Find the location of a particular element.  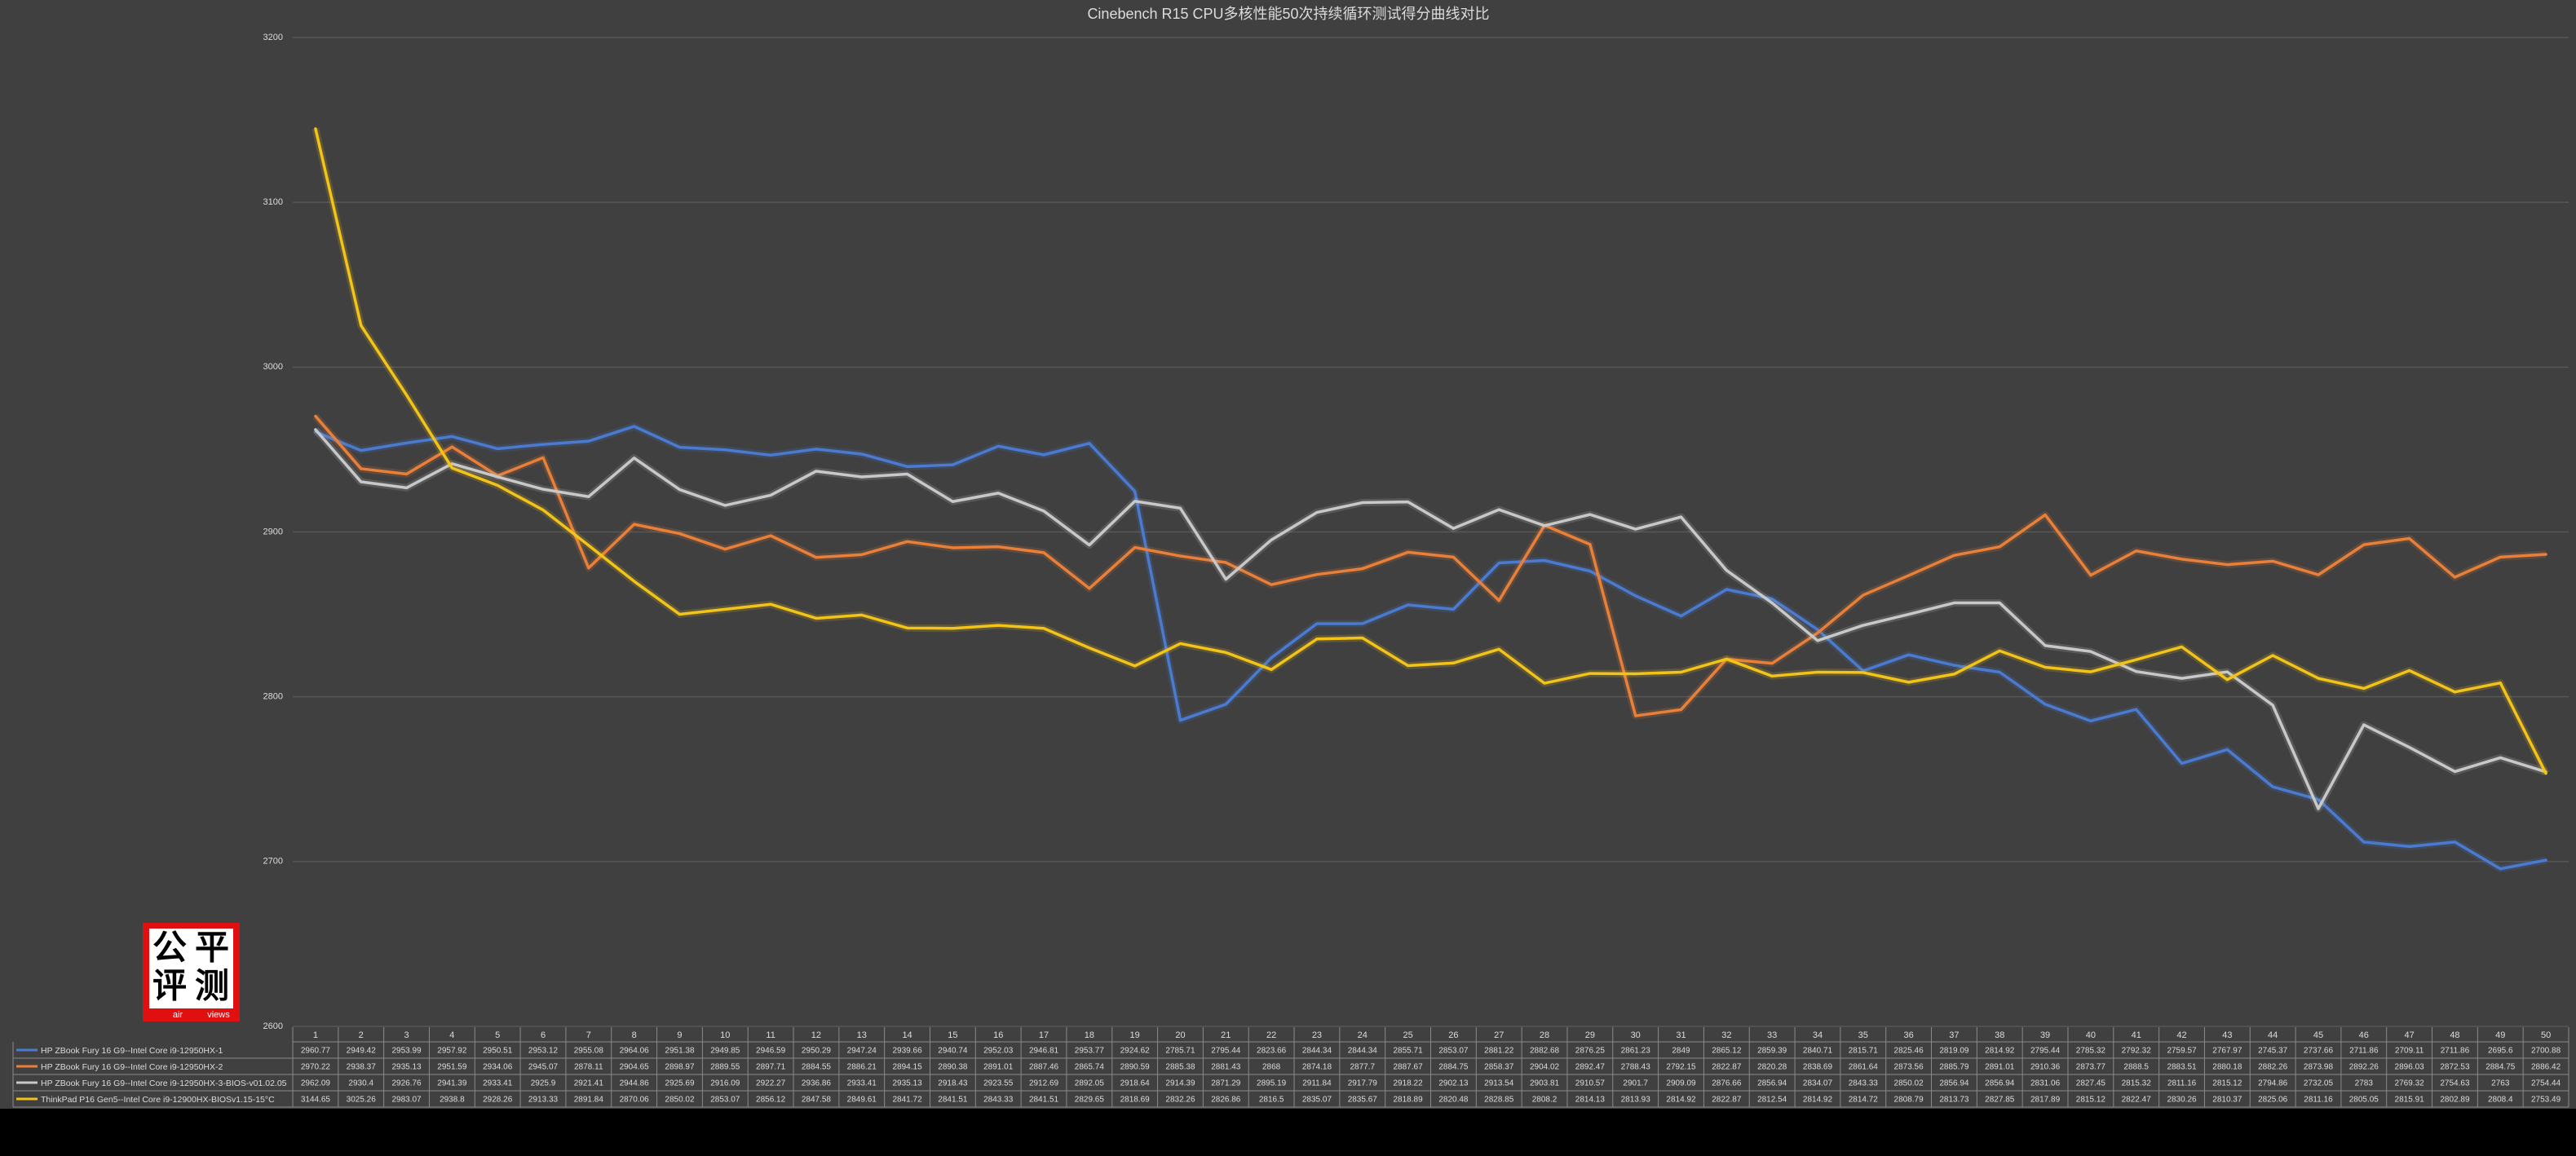

table-value: 2850.02 is located at coordinates (680, 1100).